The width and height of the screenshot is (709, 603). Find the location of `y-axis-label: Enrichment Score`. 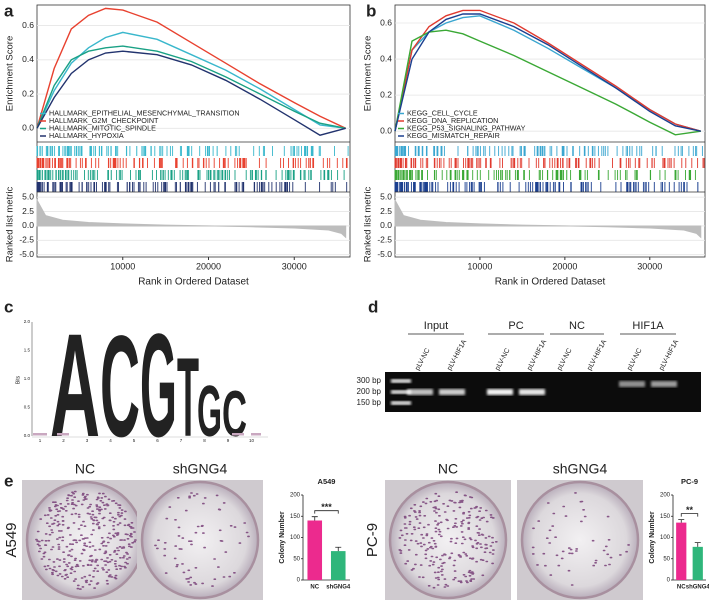

y-axis-label: Enrichment Score is located at coordinates (368, 74).